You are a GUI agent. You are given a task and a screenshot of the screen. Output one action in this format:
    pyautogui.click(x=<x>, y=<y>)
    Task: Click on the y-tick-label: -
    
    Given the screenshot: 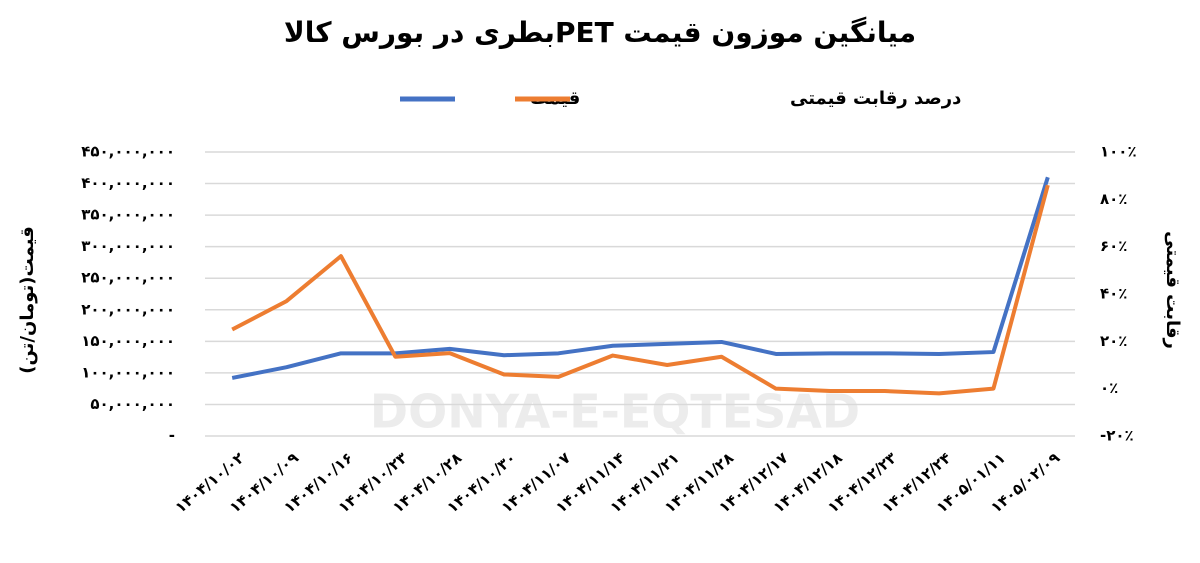 What is the action you would take?
    pyautogui.click(x=172, y=436)
    